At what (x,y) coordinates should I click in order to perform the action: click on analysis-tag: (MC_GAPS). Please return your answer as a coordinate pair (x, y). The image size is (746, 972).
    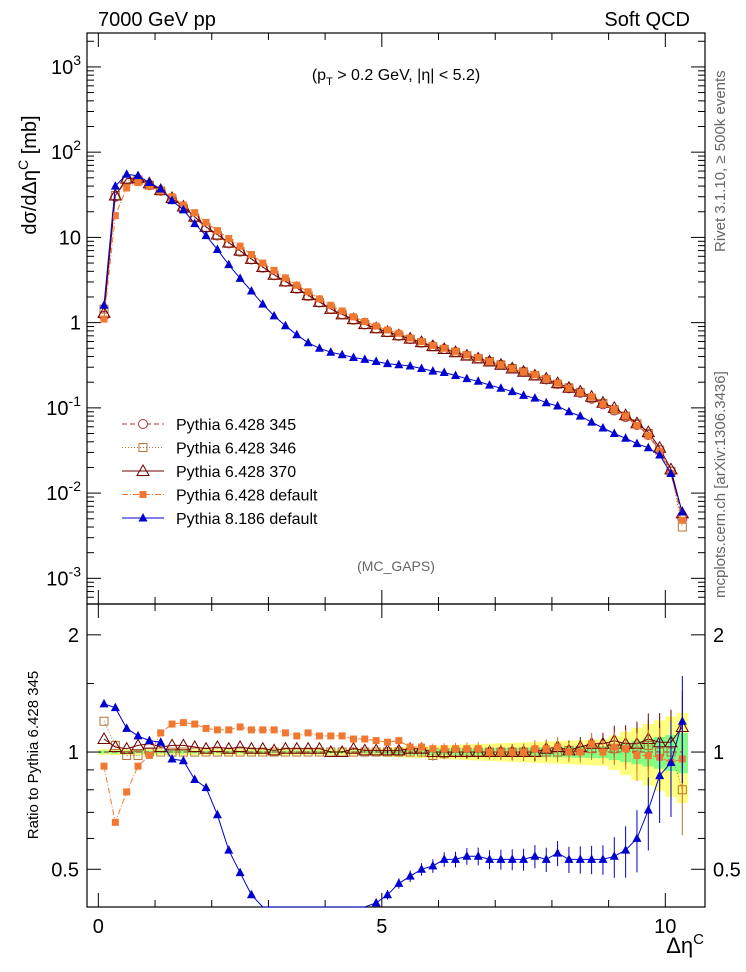
    Looking at the image, I should click on (396, 566).